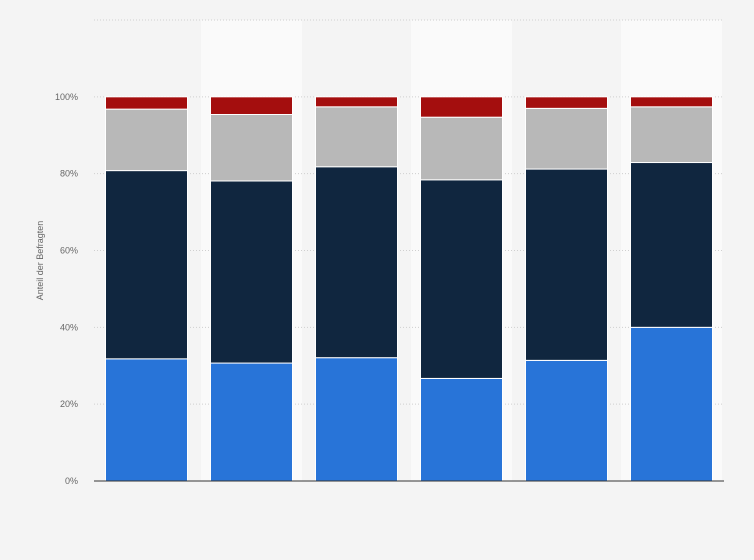 The image size is (754, 560). I want to click on y-tick-label: 80%, so click(69, 174).